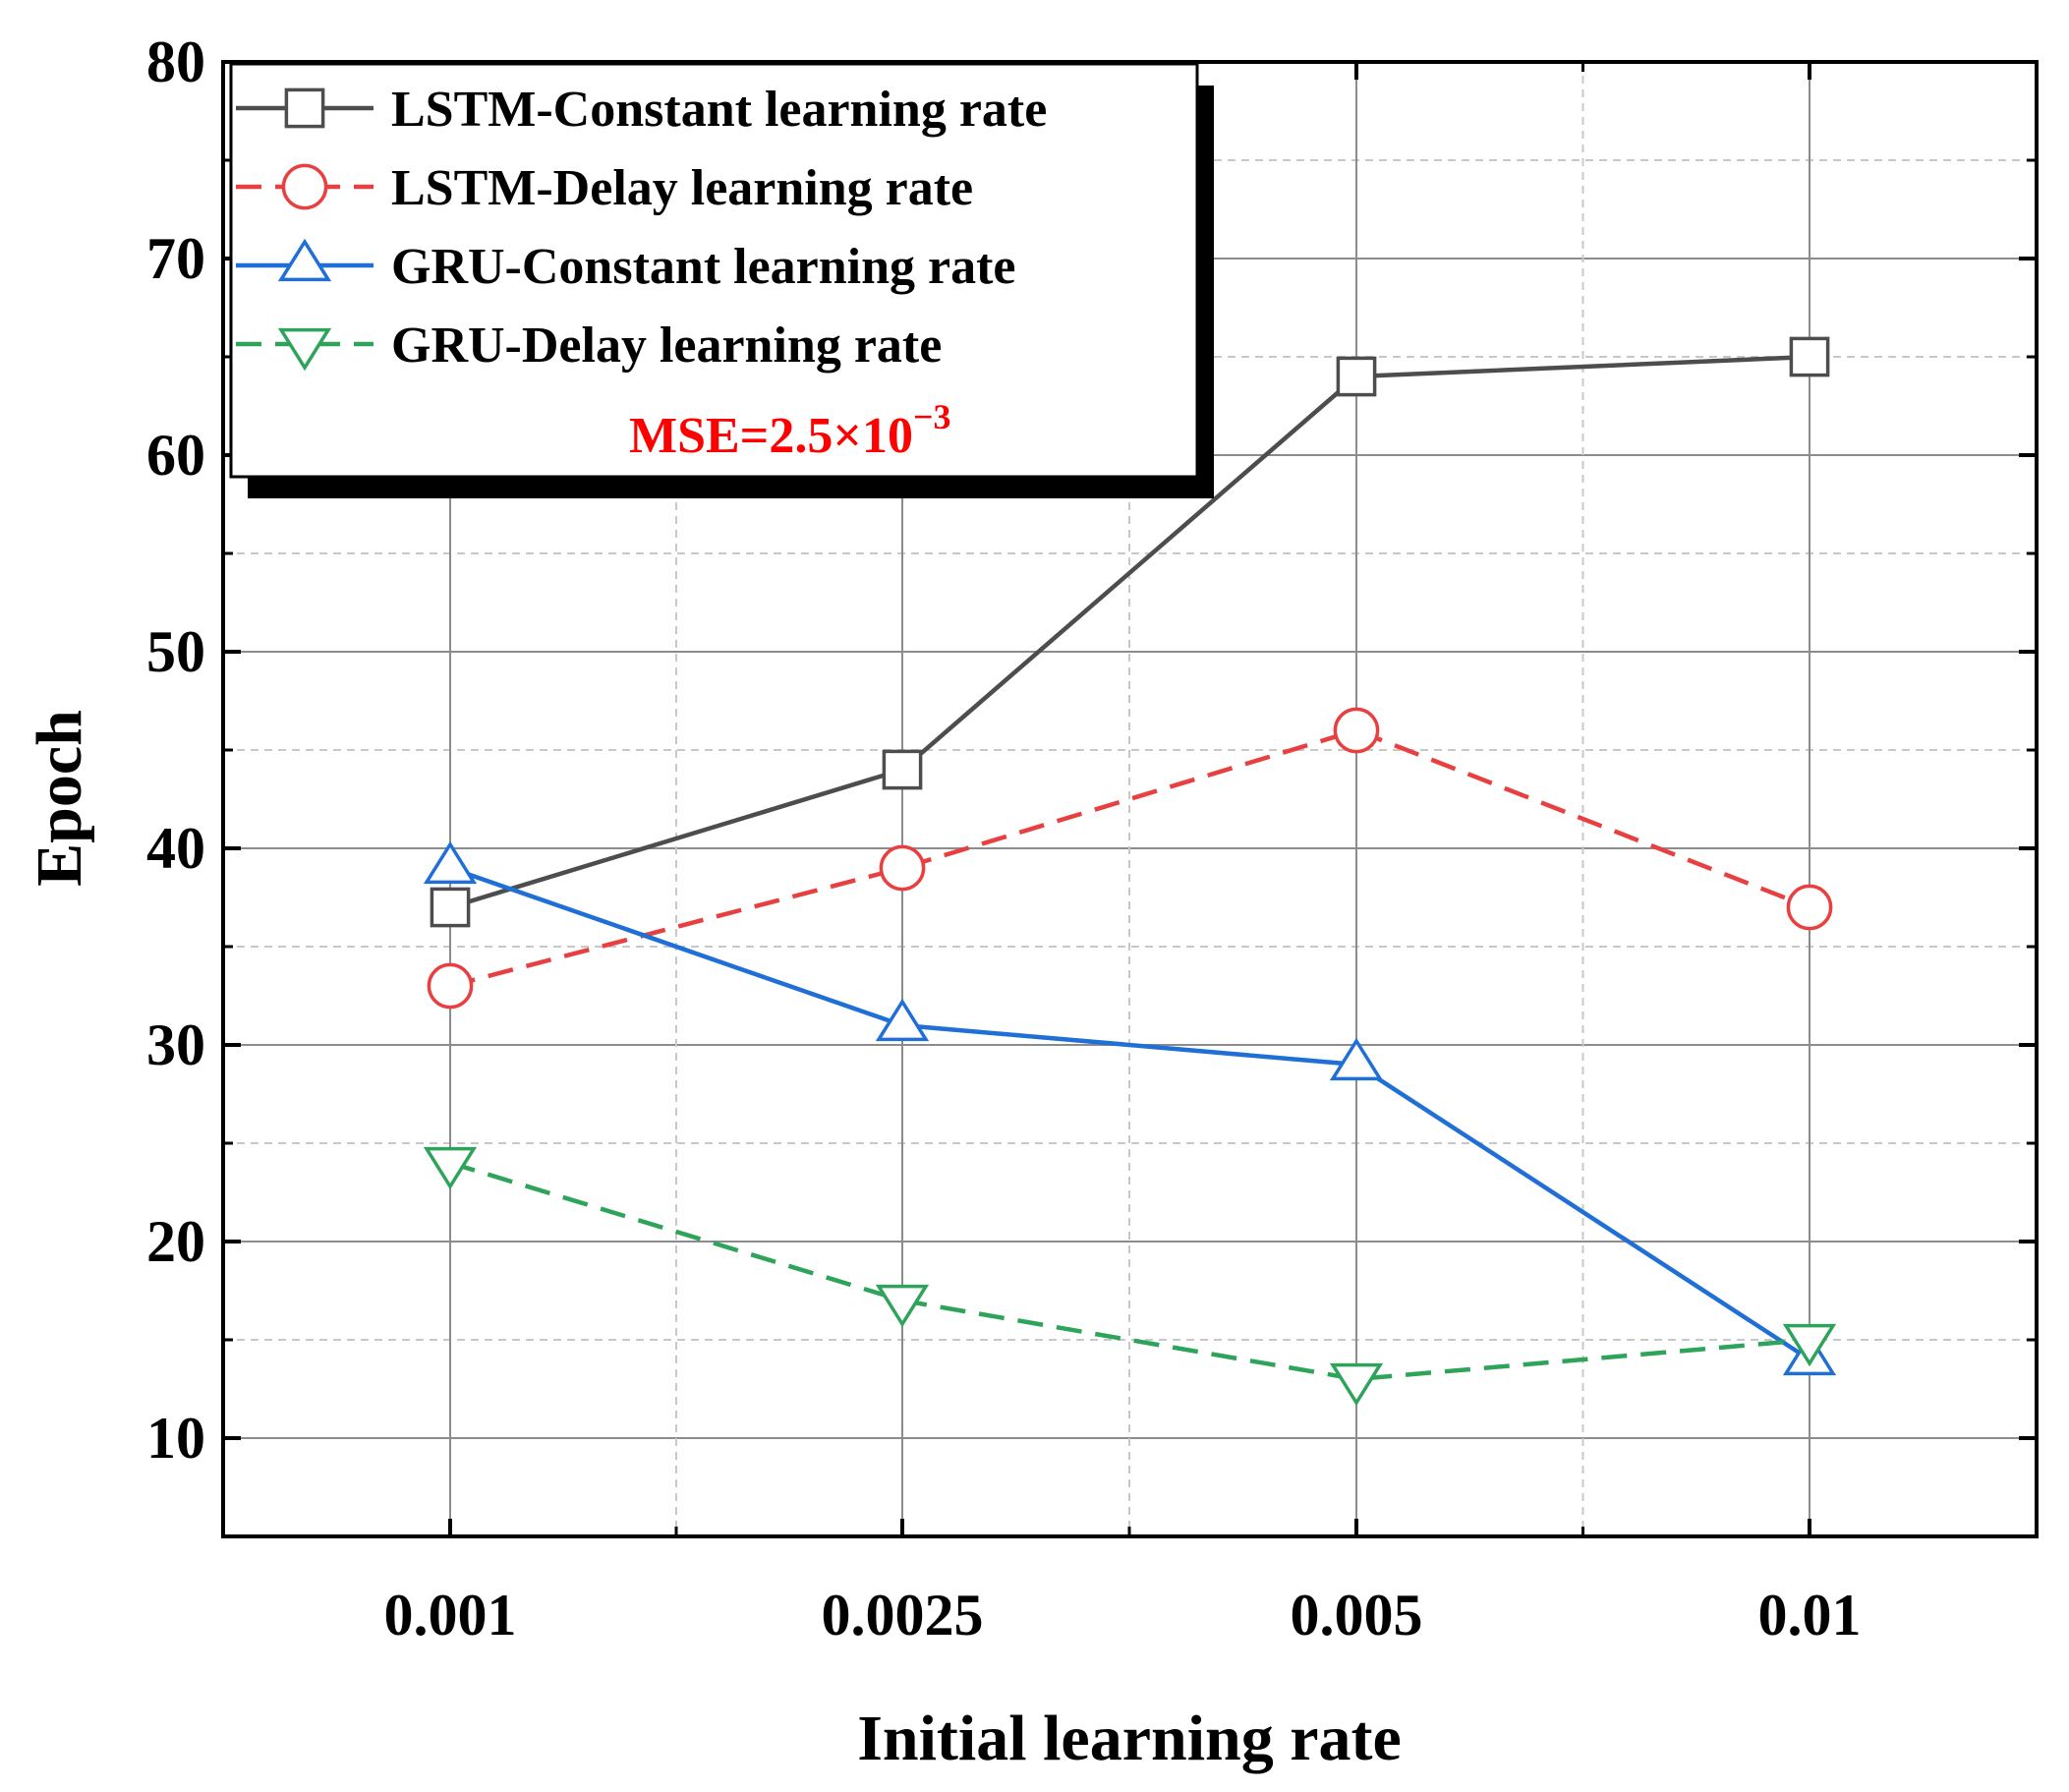 This screenshot has width=2069, height=1792. Describe the element at coordinates (59, 798) in the screenshot. I see `y-axis-label: Epoch` at that location.